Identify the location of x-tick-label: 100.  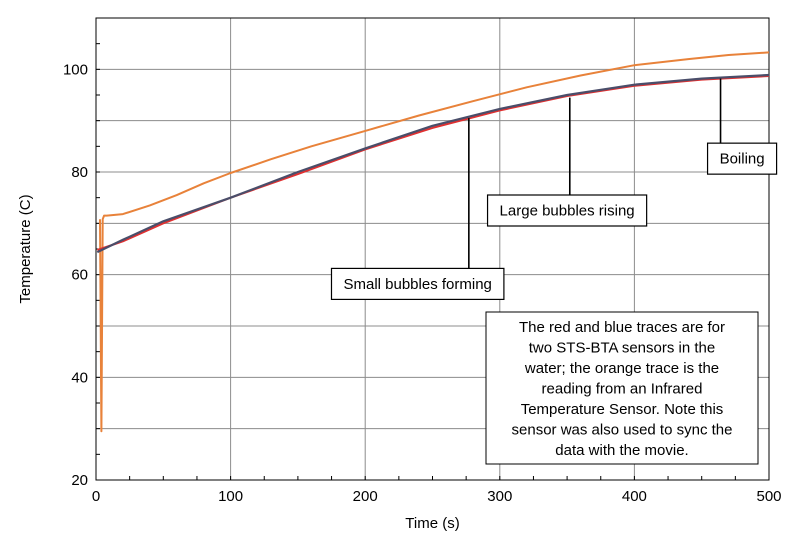
(230, 496).